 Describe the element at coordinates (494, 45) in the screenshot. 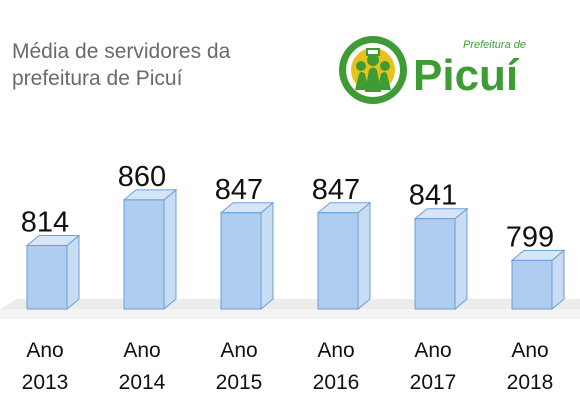

I see `logo-prefix: Prefeitura de` at that location.